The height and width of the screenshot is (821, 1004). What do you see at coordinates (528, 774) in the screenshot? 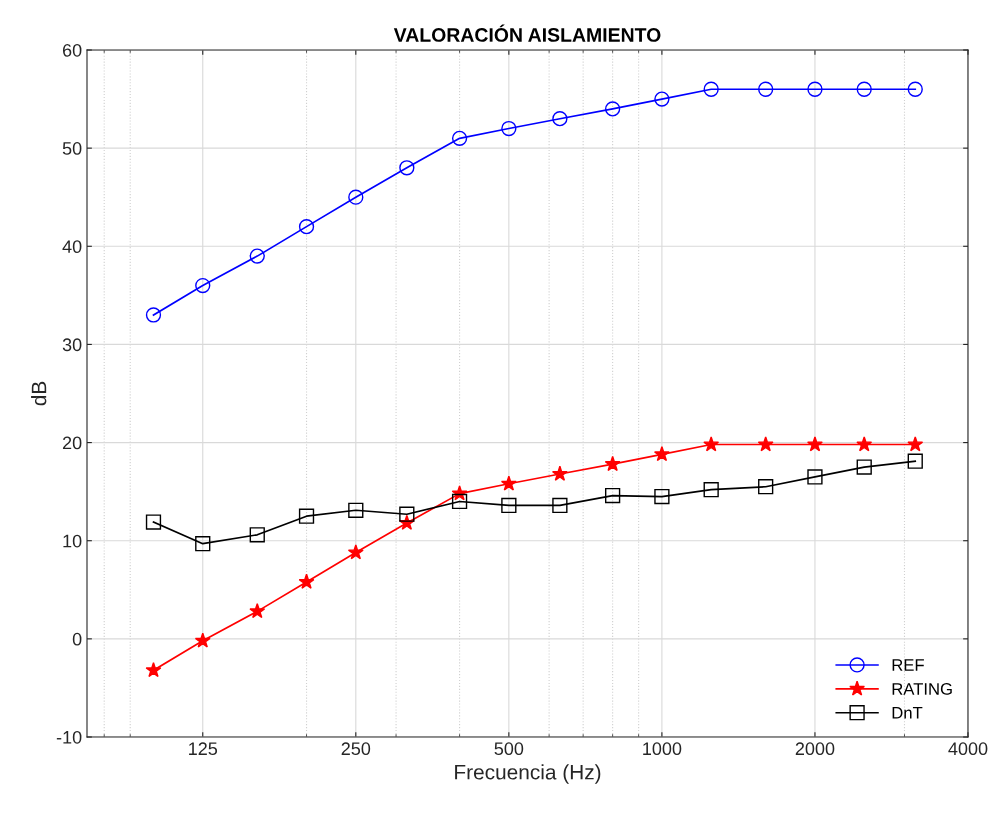
I see `x-axis-title: Frecuencia (Hz)` at bounding box center [528, 774].